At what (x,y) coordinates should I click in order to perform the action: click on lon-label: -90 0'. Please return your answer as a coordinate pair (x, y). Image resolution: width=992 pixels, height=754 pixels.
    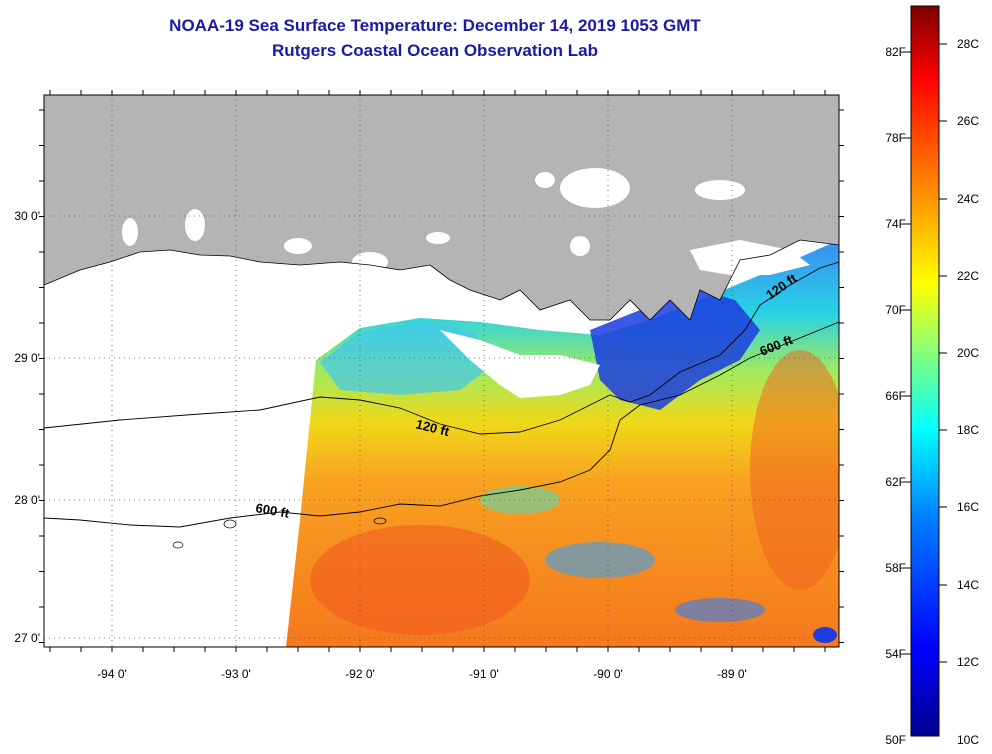
    Looking at the image, I should click on (608, 674).